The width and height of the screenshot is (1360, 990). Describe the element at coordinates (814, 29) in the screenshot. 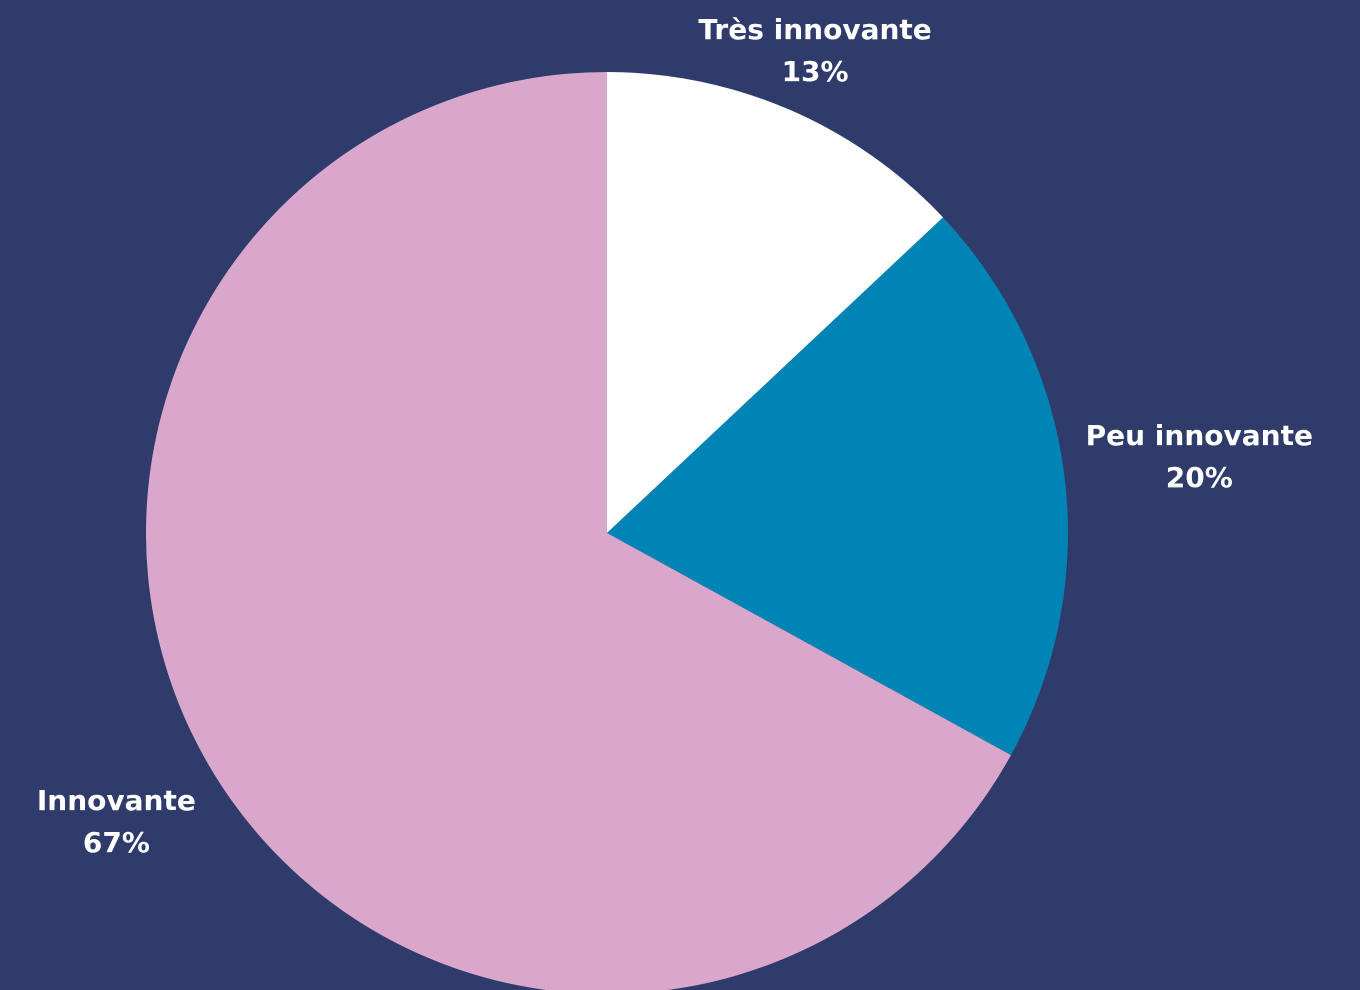

I see `slice-label: Très innovante` at that location.